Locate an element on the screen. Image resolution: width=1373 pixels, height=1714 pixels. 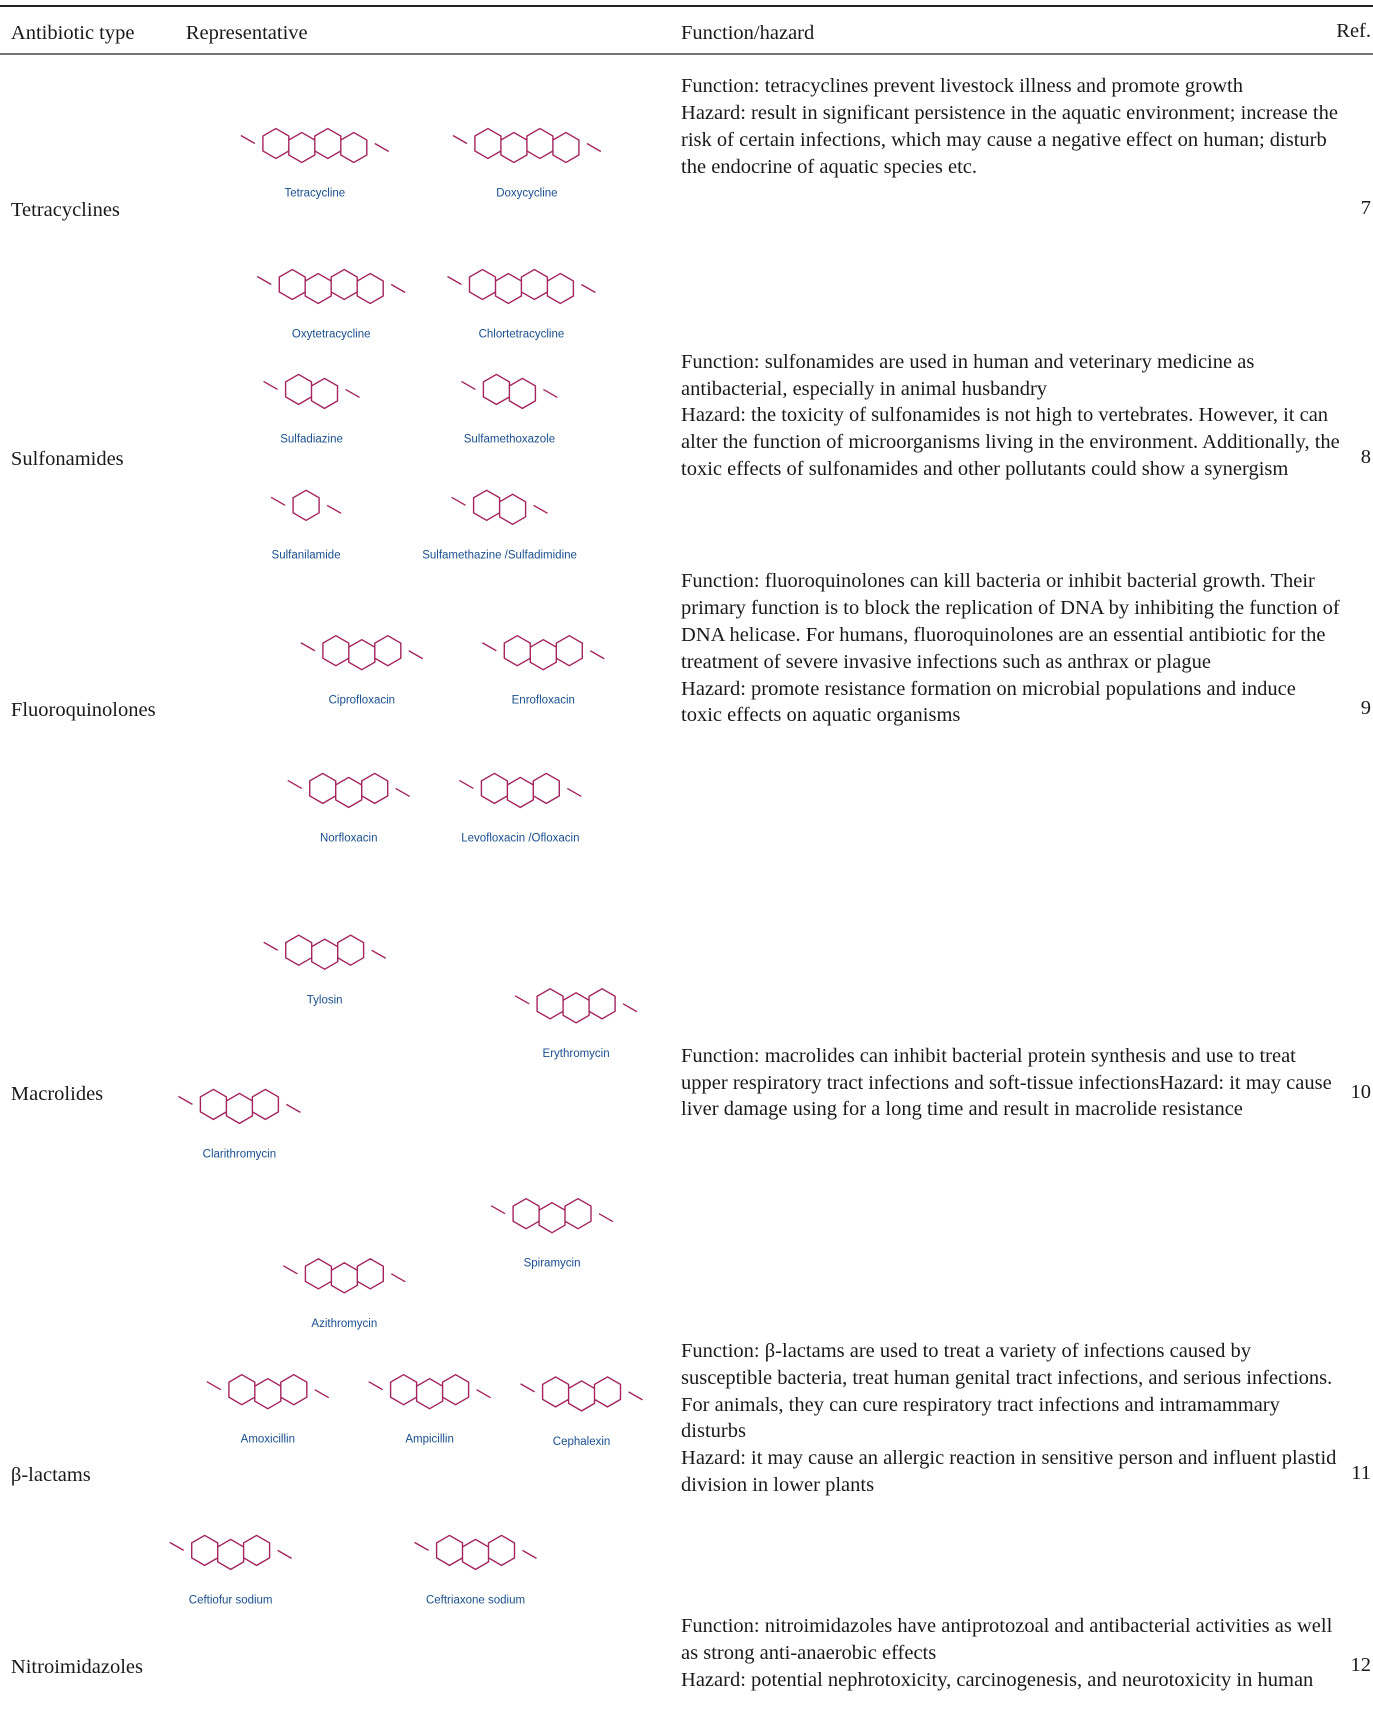
reference: 10 is located at coordinates (1361, 1091).